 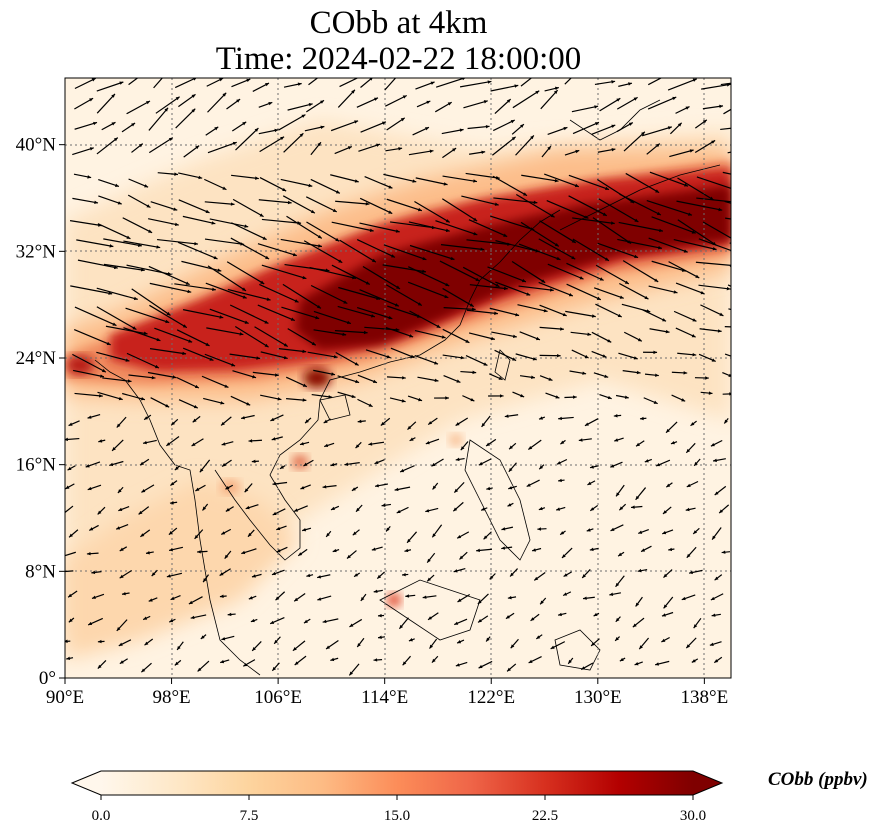 What do you see at coordinates (36, 251) in the screenshot?
I see `lat-tick-label: 32°N` at bounding box center [36, 251].